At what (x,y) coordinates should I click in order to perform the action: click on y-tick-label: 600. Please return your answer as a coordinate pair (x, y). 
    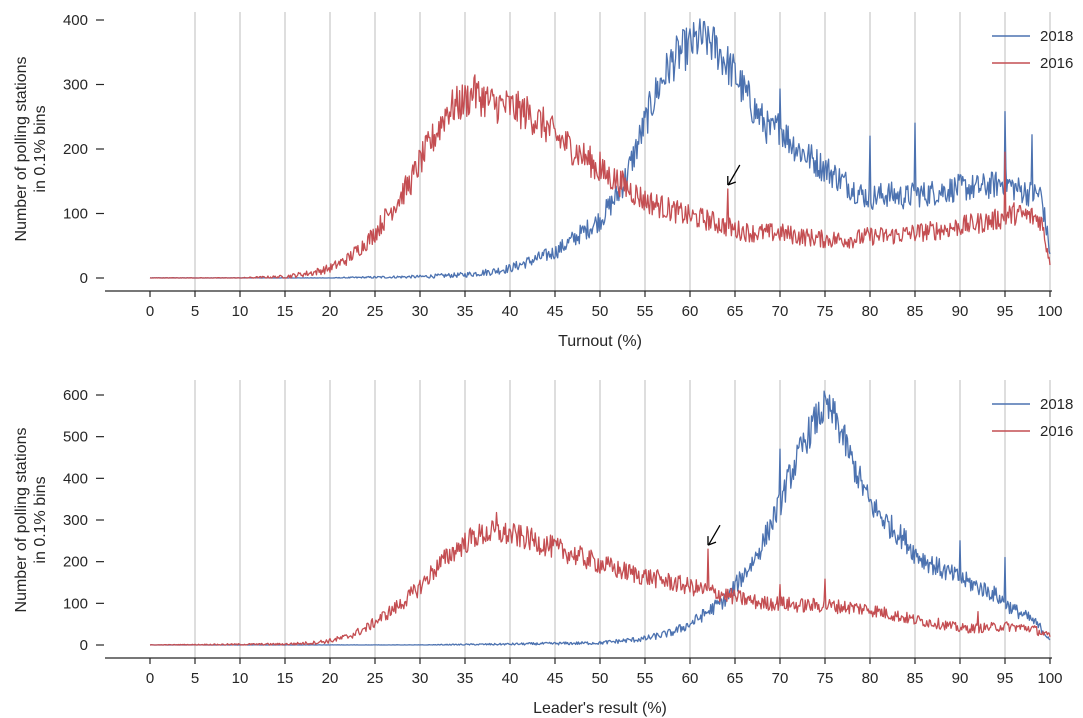
    Looking at the image, I should click on (75, 395).